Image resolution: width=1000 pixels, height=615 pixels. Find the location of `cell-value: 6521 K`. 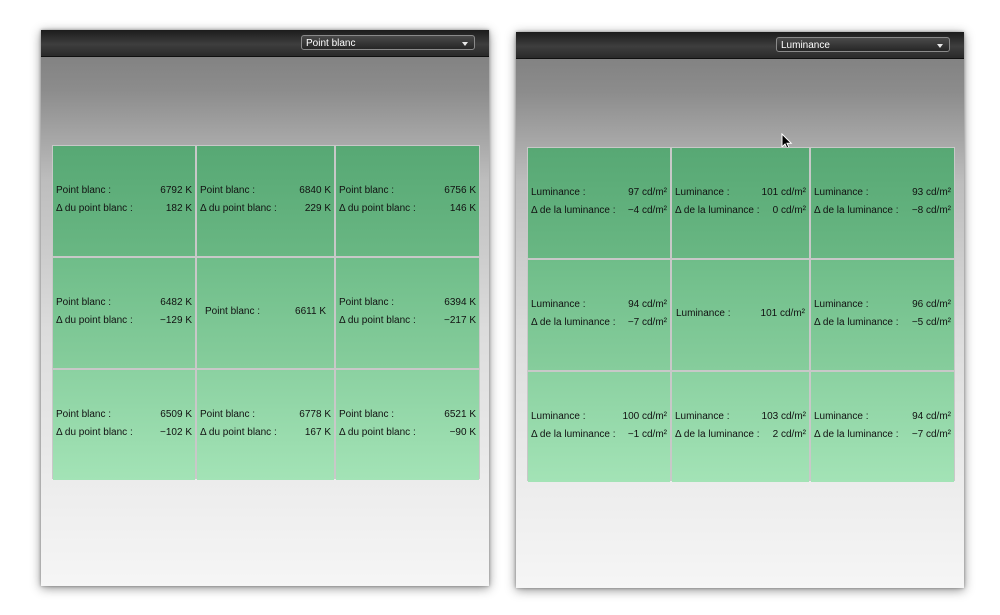

cell-value: 6521 K is located at coordinates (460, 414).